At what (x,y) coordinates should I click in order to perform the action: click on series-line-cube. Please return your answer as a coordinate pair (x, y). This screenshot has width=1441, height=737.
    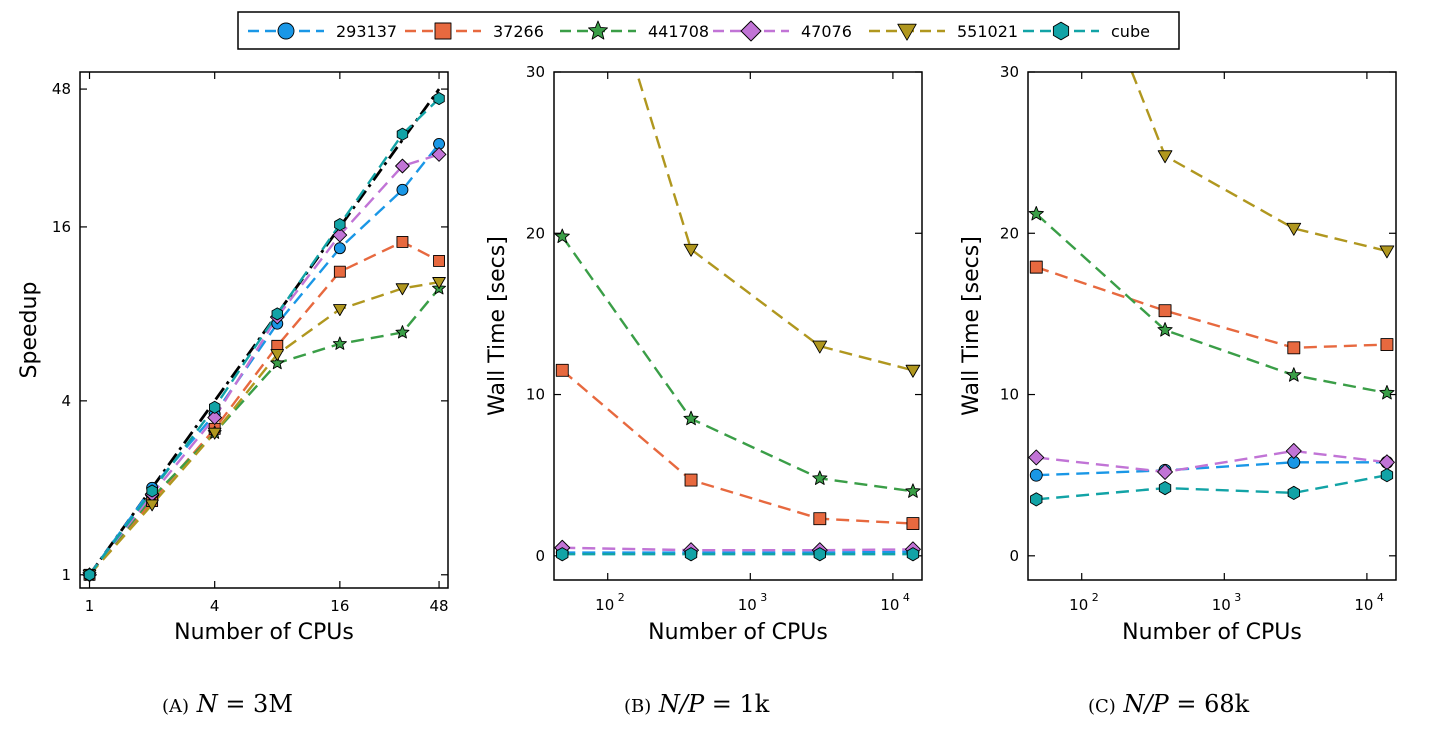
    Looking at the image, I should click on (1212, 487).